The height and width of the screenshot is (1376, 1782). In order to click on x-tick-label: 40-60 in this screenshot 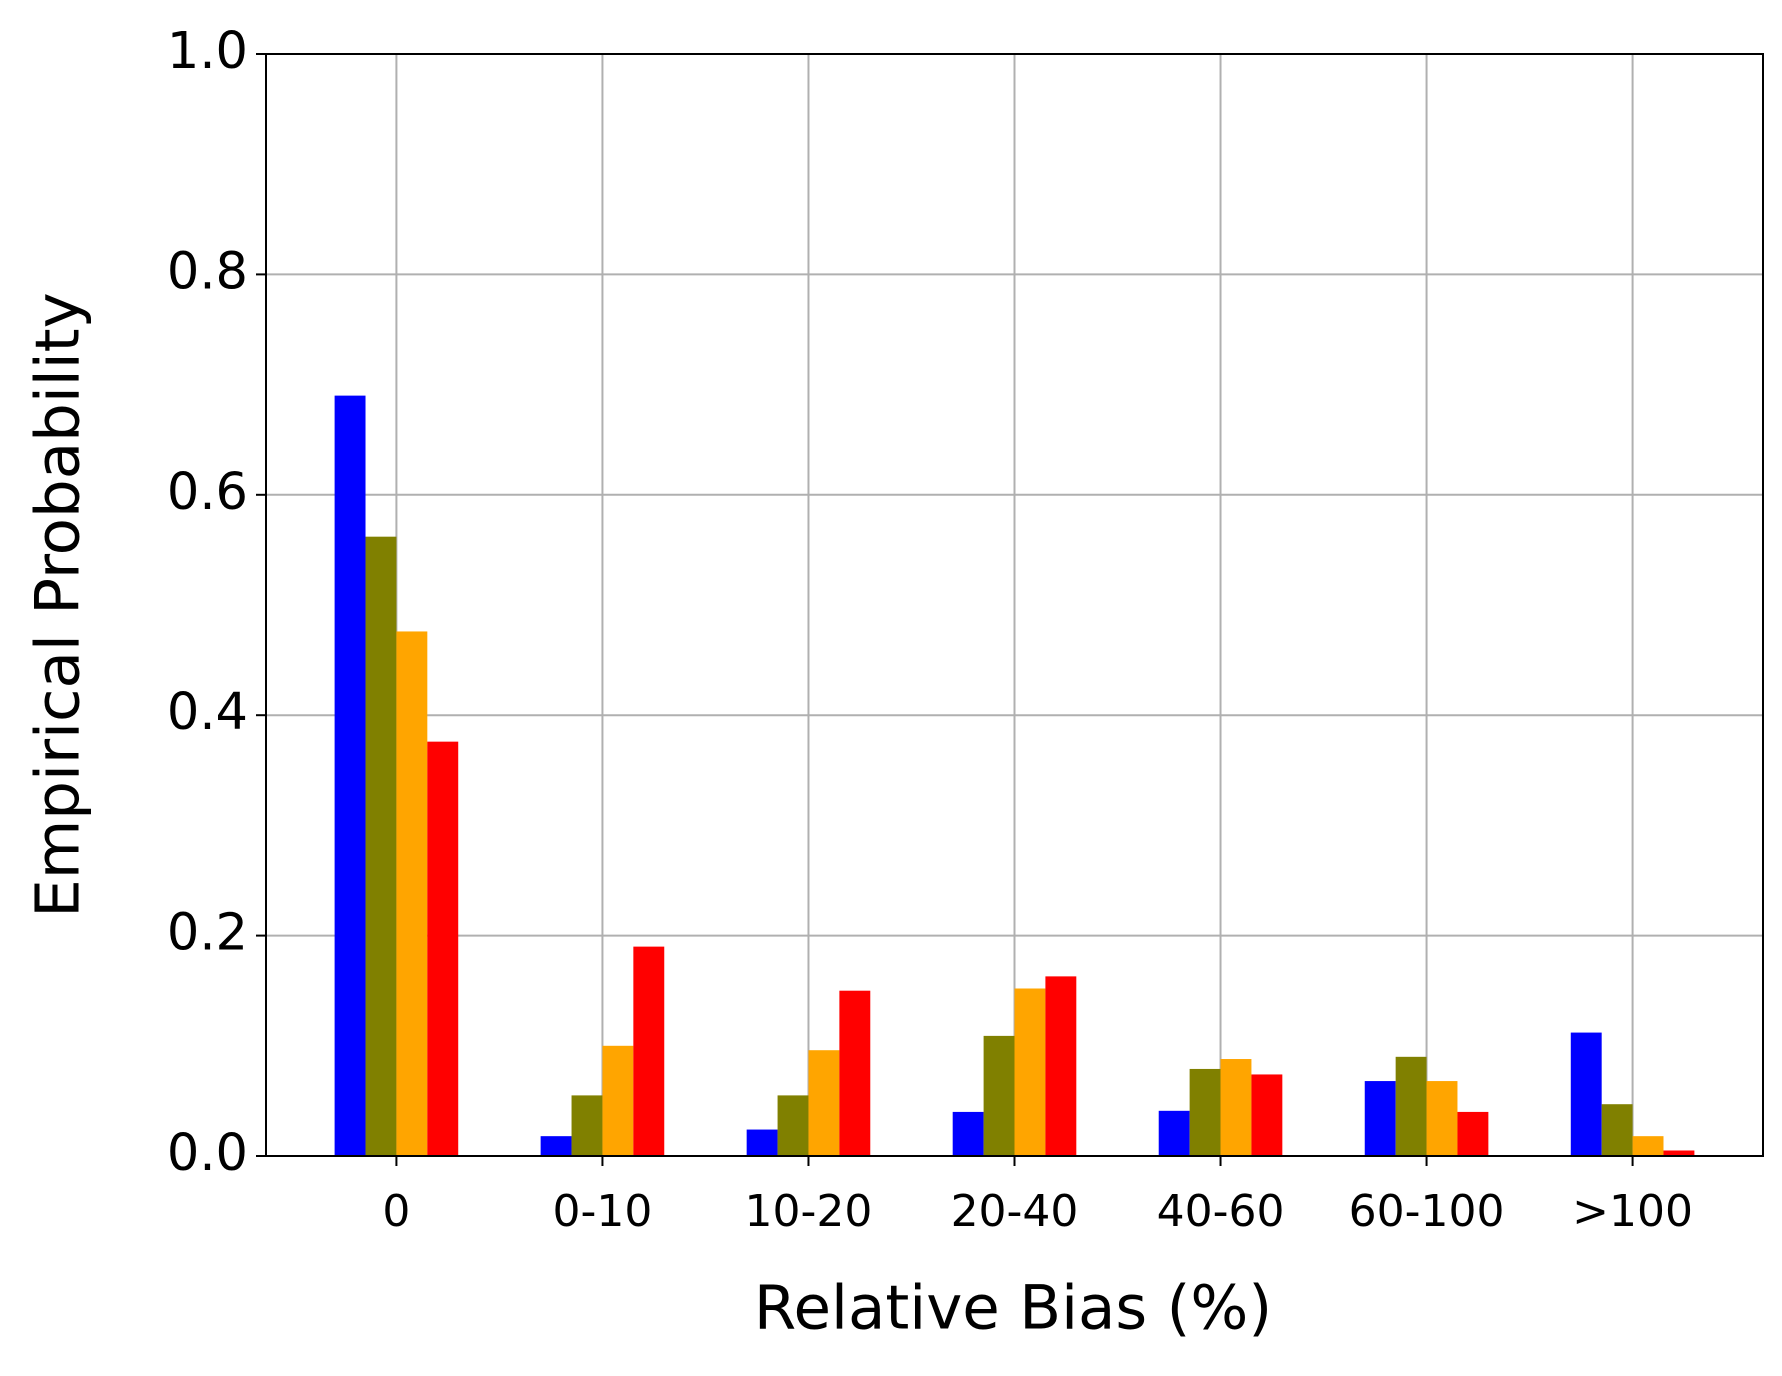, I will do `click(1221, 1211)`.